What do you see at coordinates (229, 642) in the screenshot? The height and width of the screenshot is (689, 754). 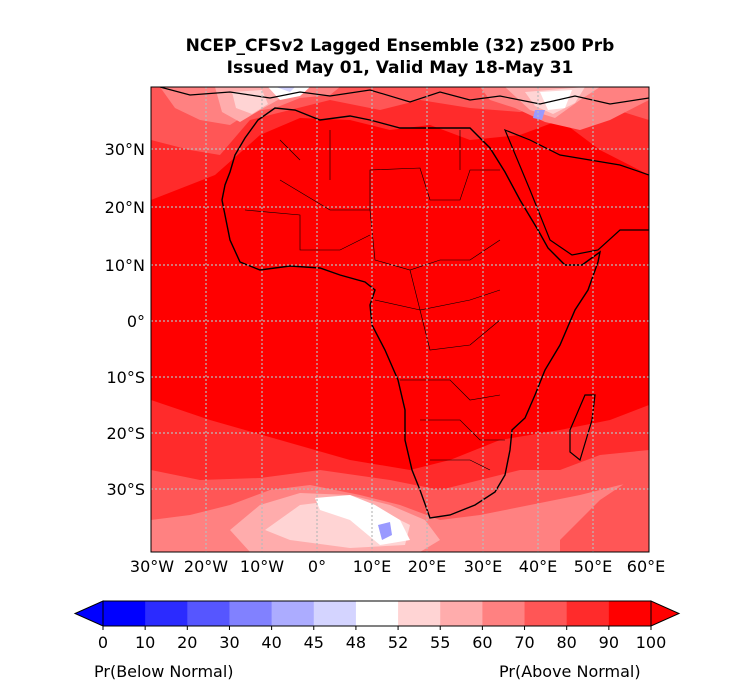 I see `colorbar-tick-label: 30` at bounding box center [229, 642].